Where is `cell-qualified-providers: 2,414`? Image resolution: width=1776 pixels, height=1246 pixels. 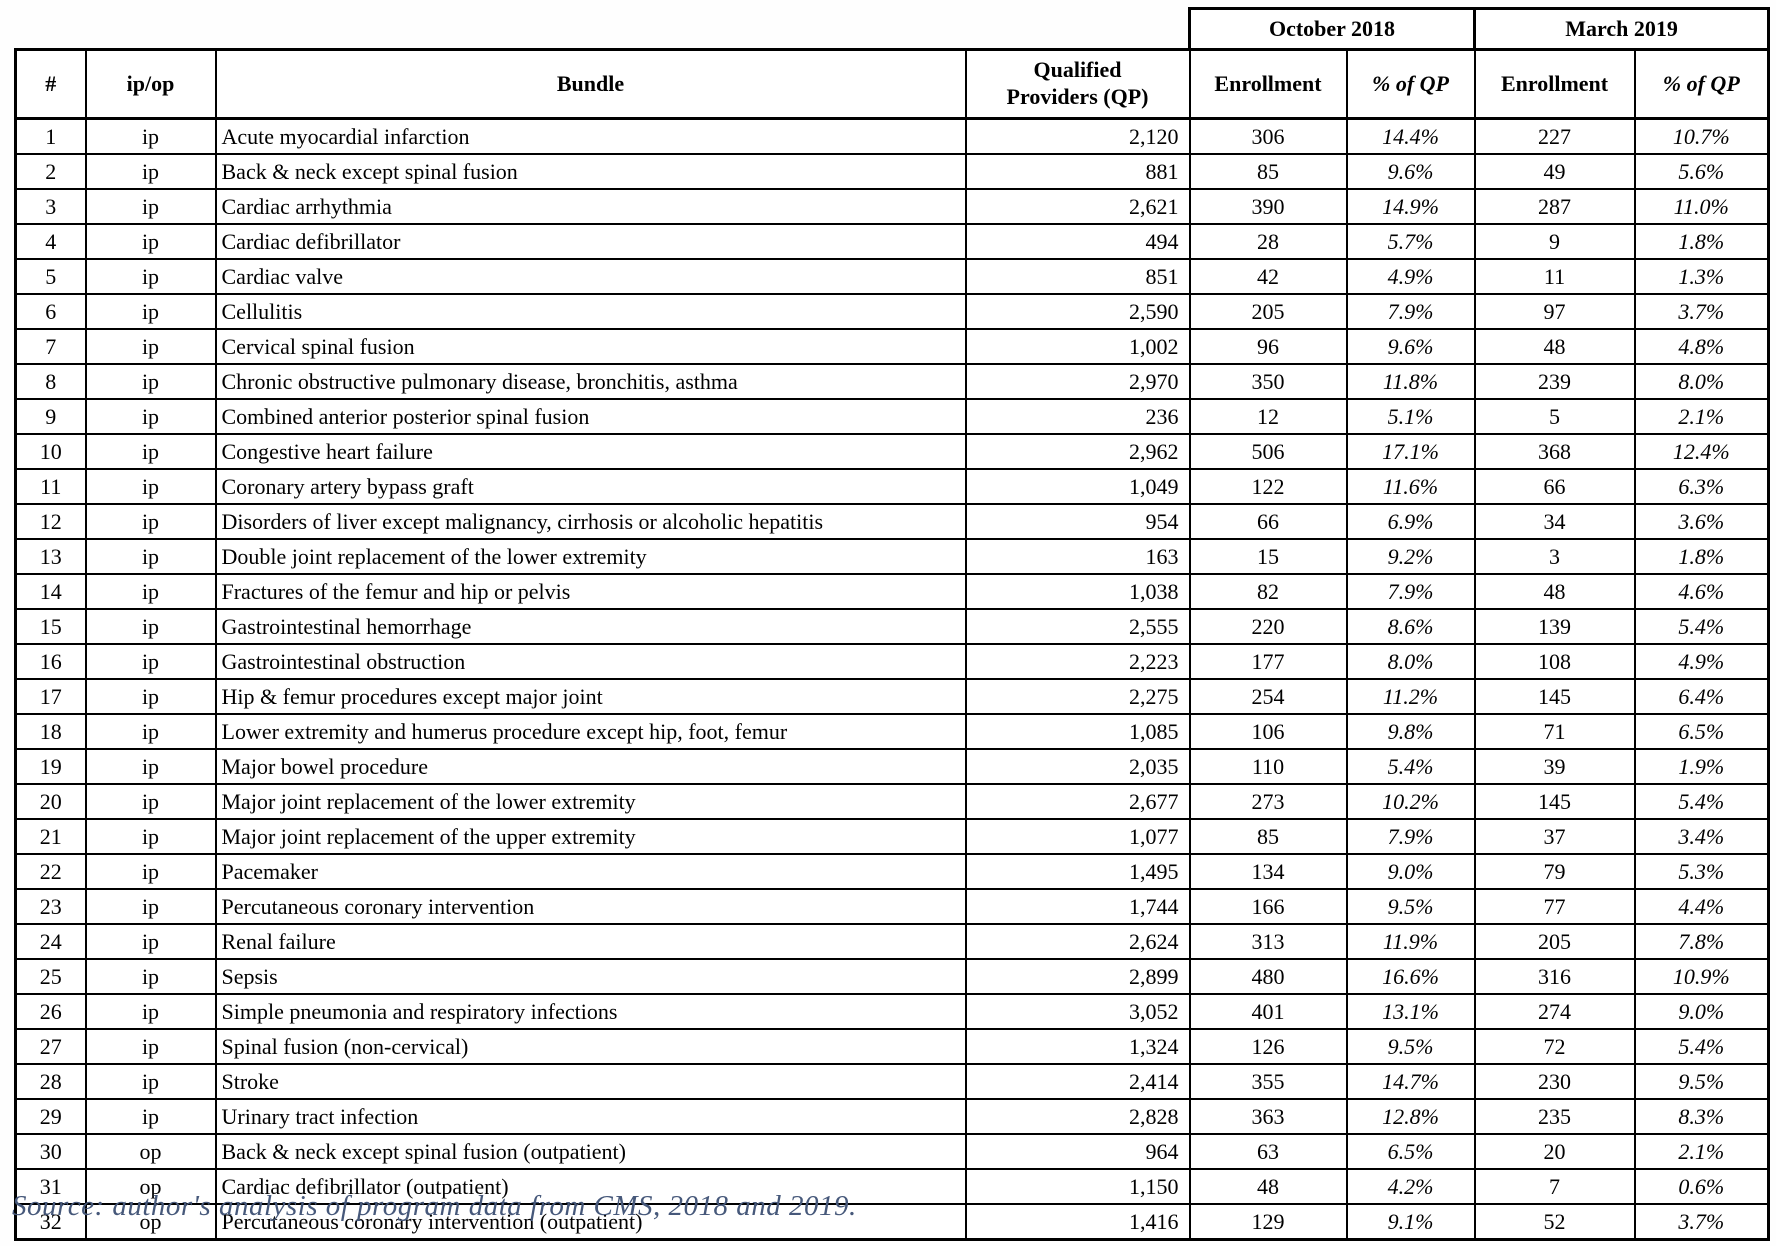
cell-qualified-providers: 2,414 is located at coordinates (1077, 1081).